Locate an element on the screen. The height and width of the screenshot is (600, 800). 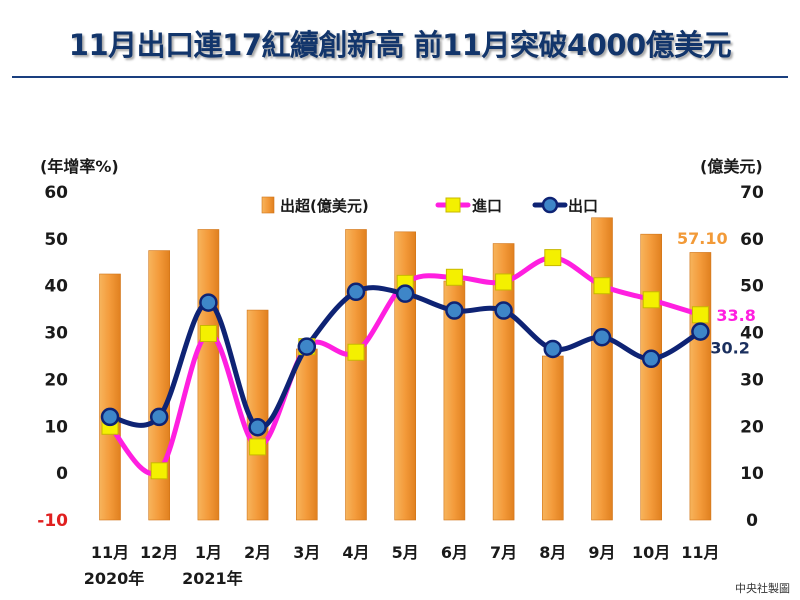
legend-label-export-surplus: 出超(億美元) is located at coordinates (324, 206).